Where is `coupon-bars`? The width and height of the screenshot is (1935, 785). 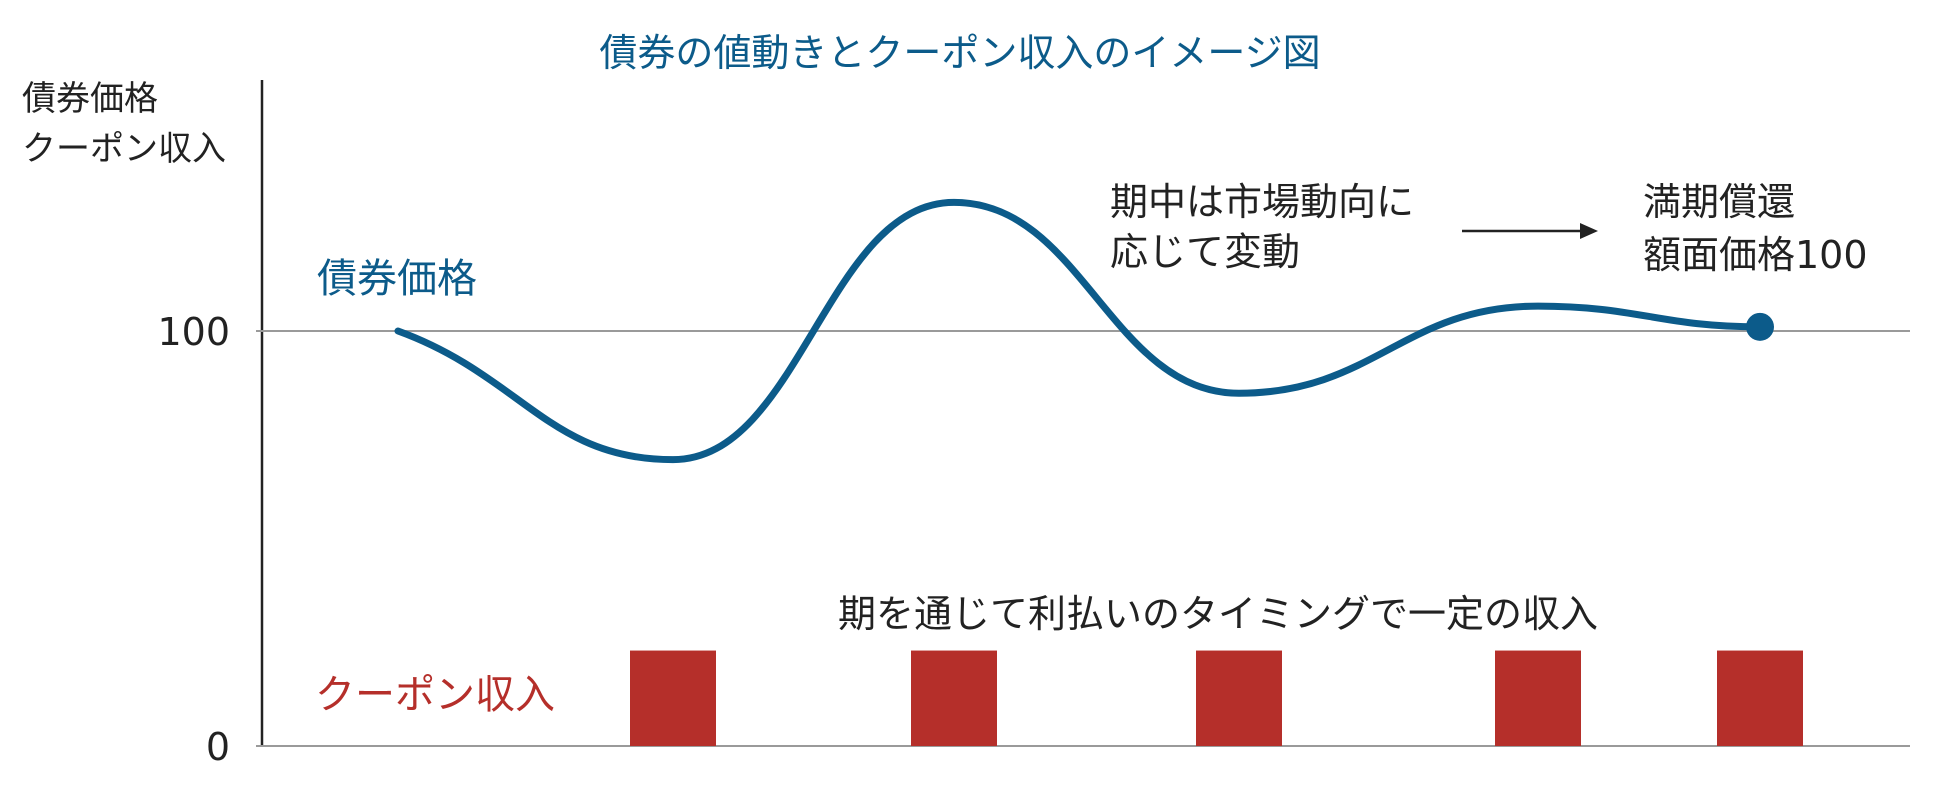
coupon-bars is located at coordinates (1216, 698).